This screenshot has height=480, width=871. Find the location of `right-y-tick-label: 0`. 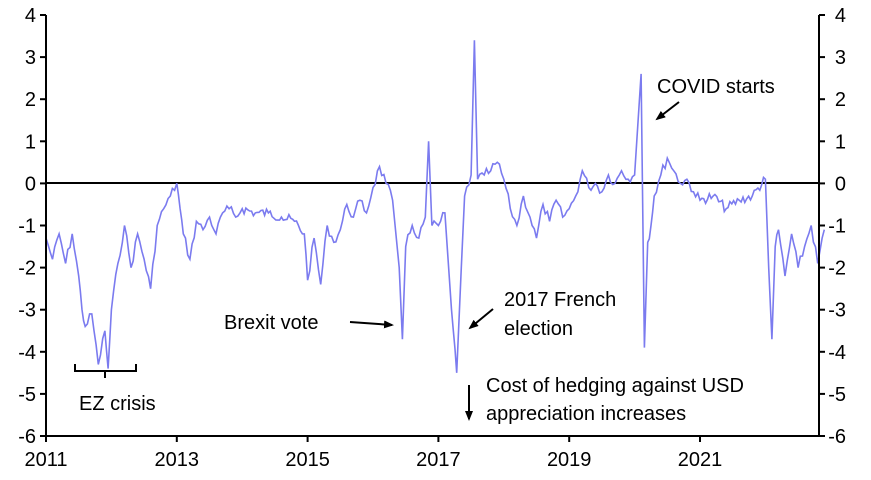

right-y-tick-label: 0 is located at coordinates (840, 184).